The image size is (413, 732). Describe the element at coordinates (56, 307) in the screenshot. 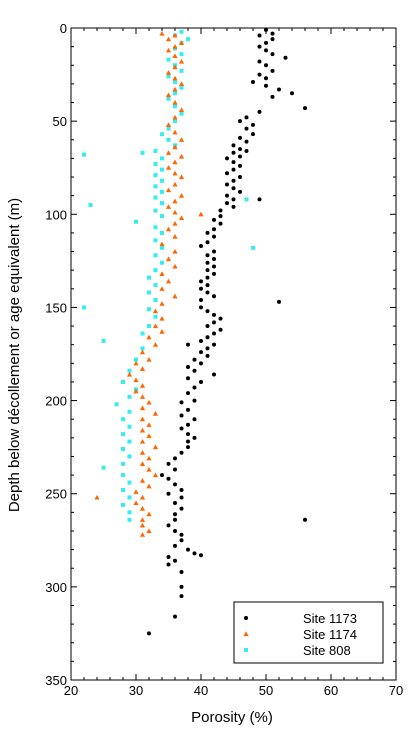

I see `y-tick-label: 150` at that location.